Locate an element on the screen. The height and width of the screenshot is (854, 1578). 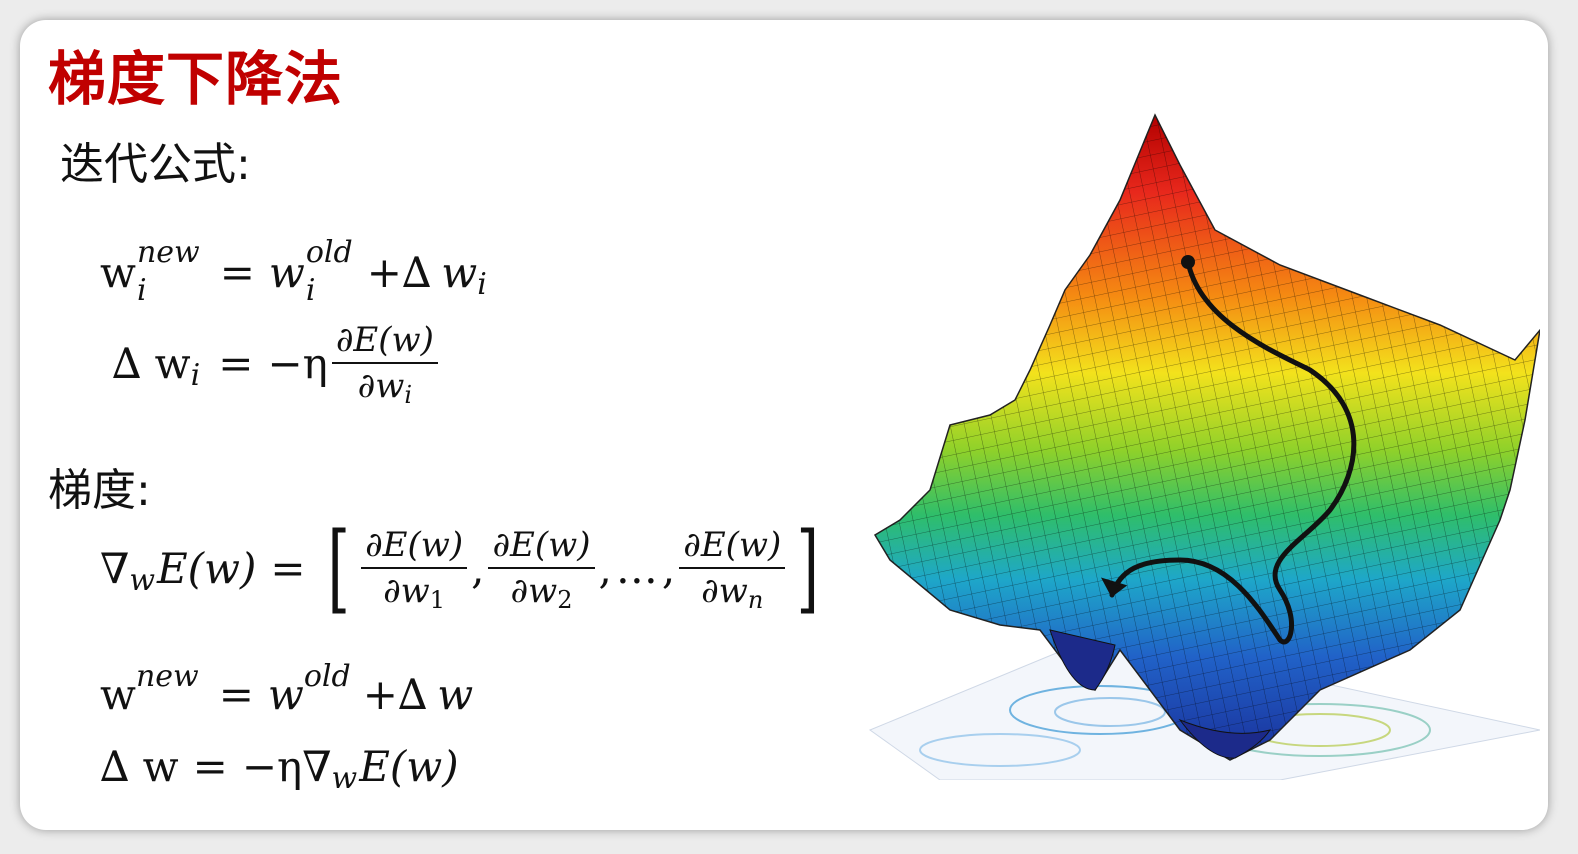
iter-formula-label: 迭代公式: is located at coordinates (155, 164).